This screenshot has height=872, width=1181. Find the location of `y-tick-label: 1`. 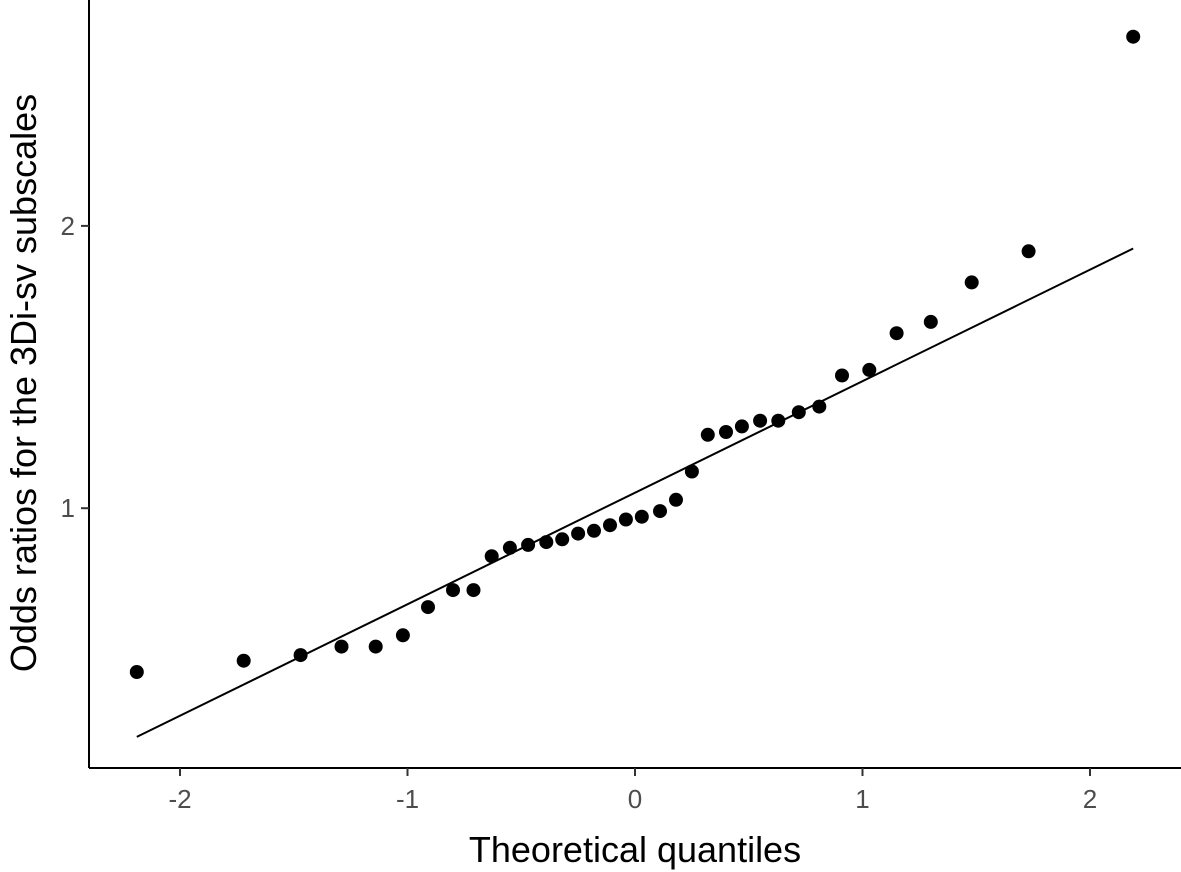

y-tick-label: 1 is located at coordinates (68, 508).